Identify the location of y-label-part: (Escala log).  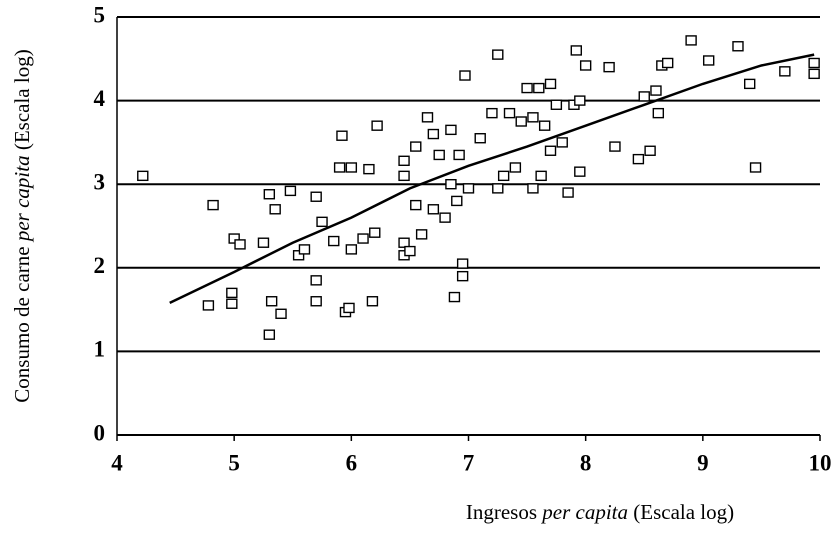
(22, 102).